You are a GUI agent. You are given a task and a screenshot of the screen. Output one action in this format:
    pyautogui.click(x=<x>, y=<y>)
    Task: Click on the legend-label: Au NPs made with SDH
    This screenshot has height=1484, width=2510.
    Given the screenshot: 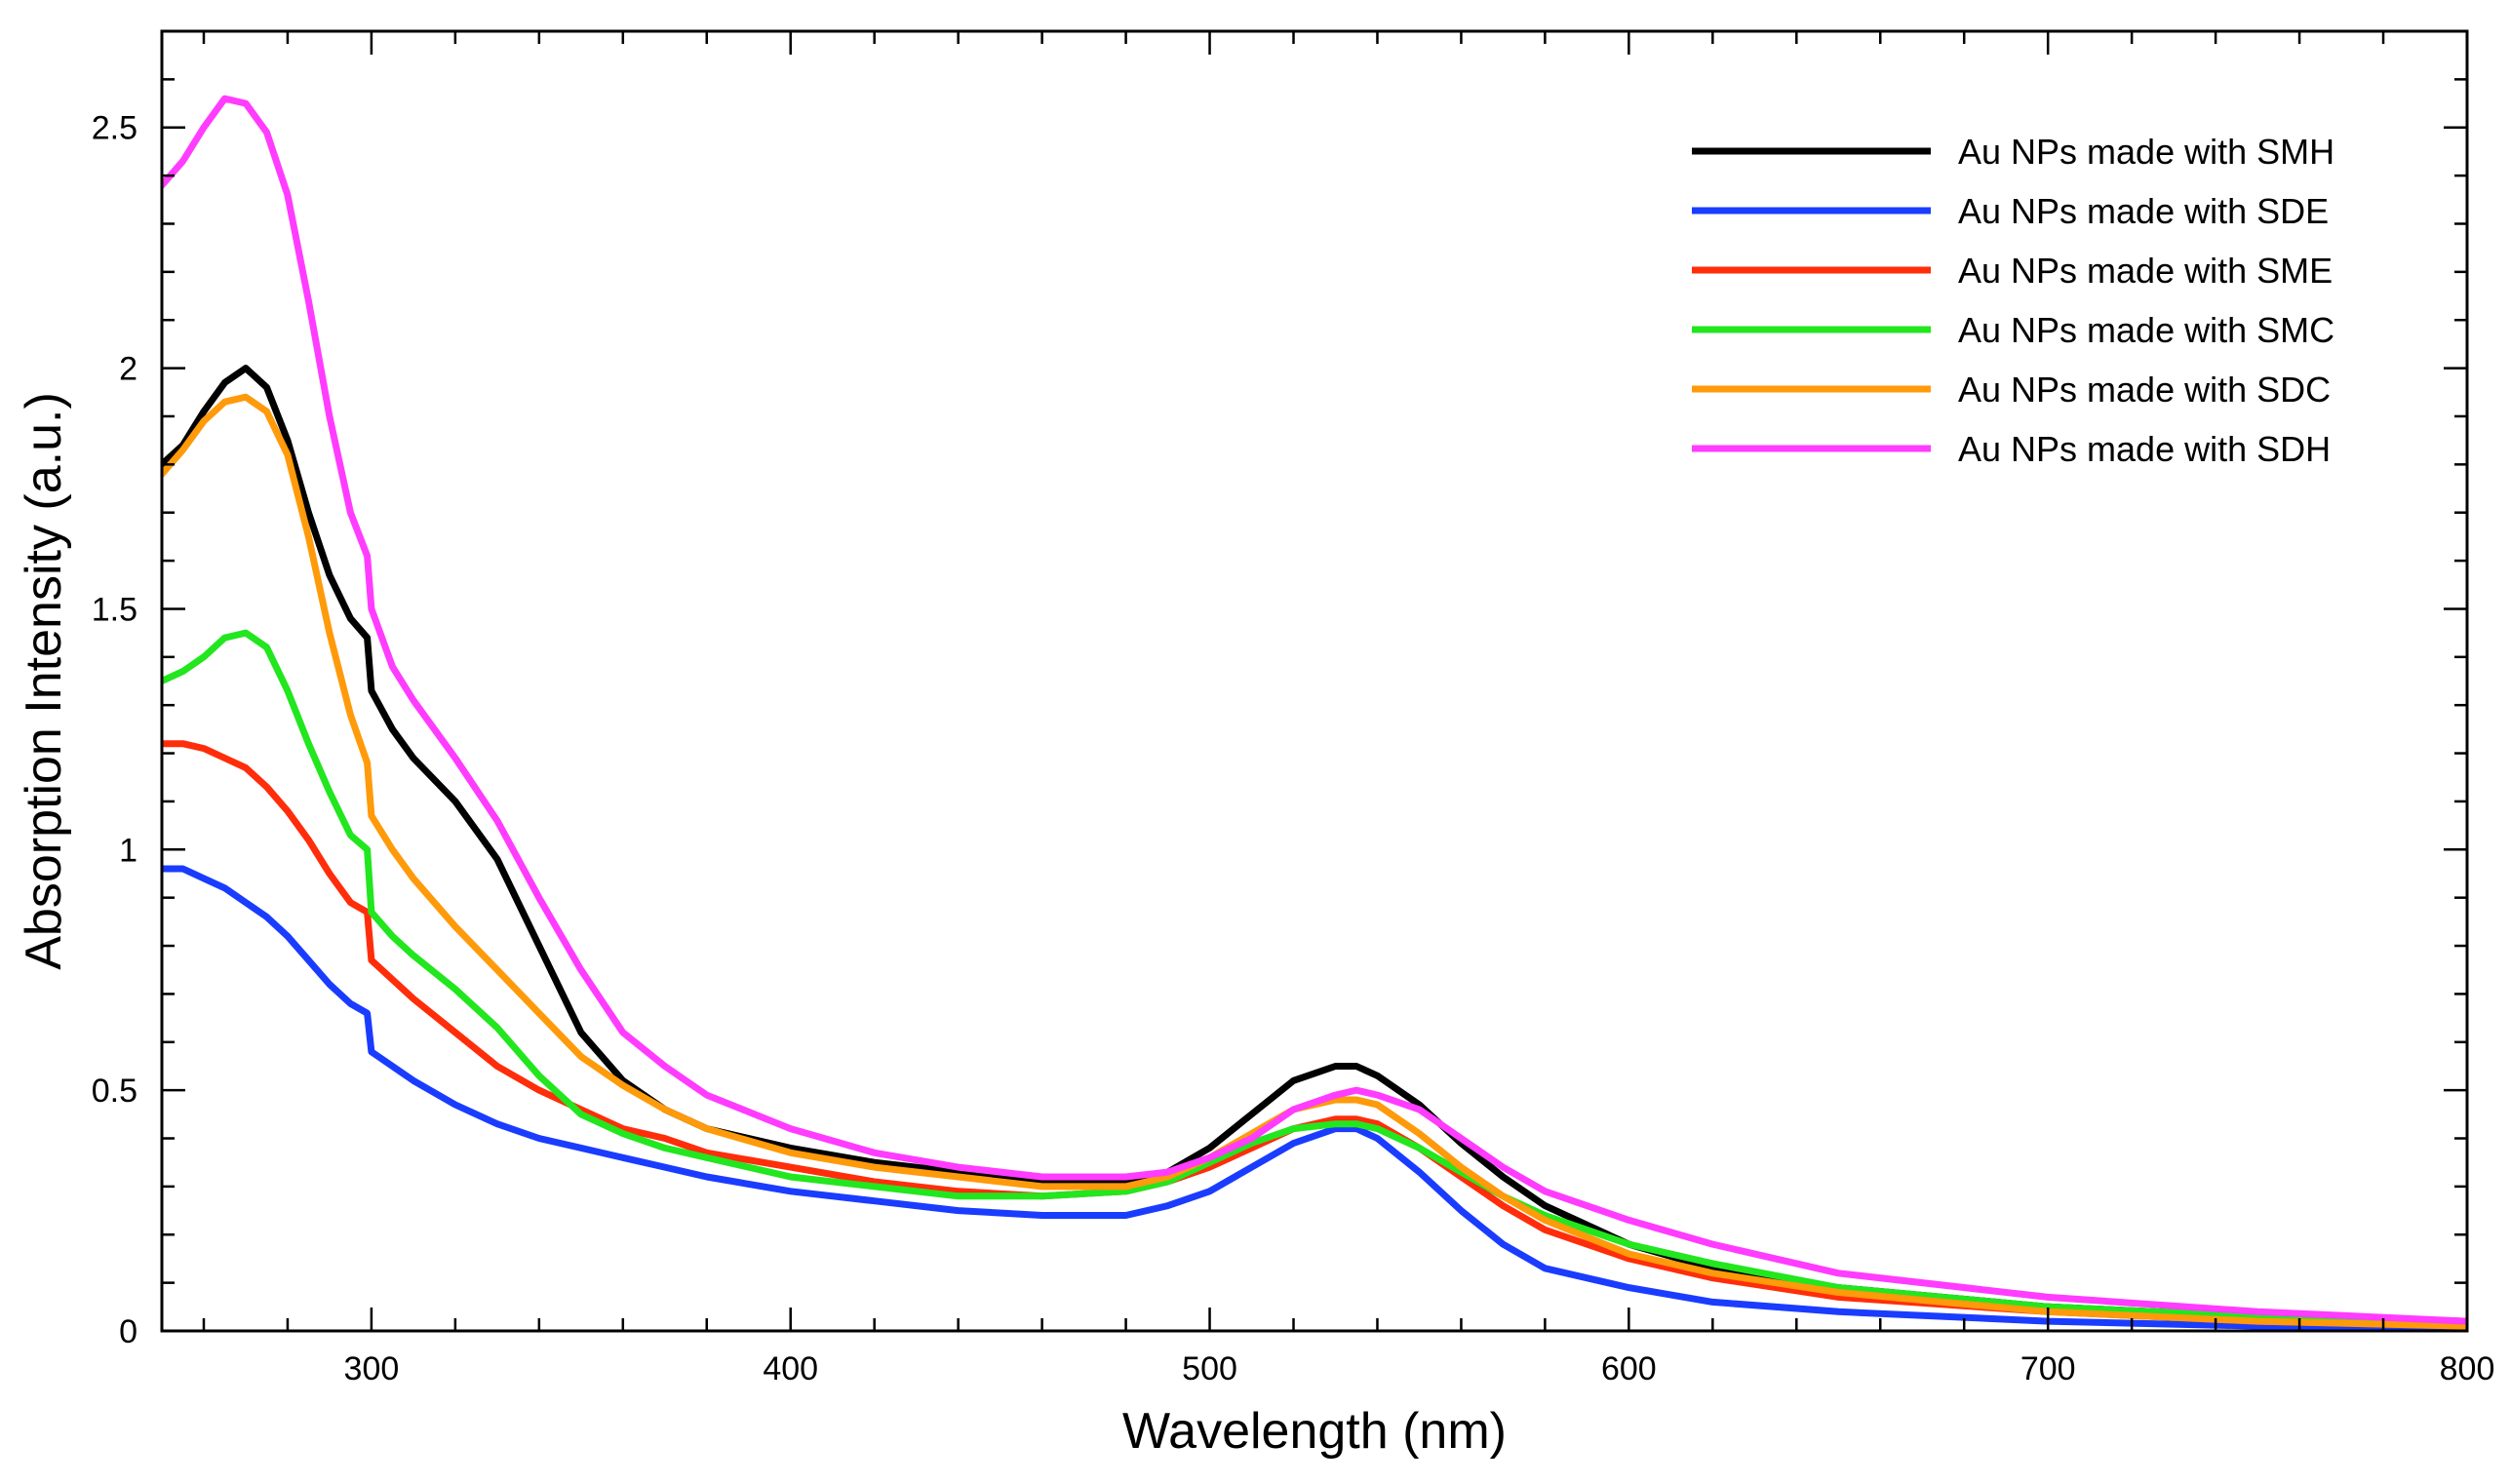 What is the action you would take?
    pyautogui.click(x=2145, y=449)
    